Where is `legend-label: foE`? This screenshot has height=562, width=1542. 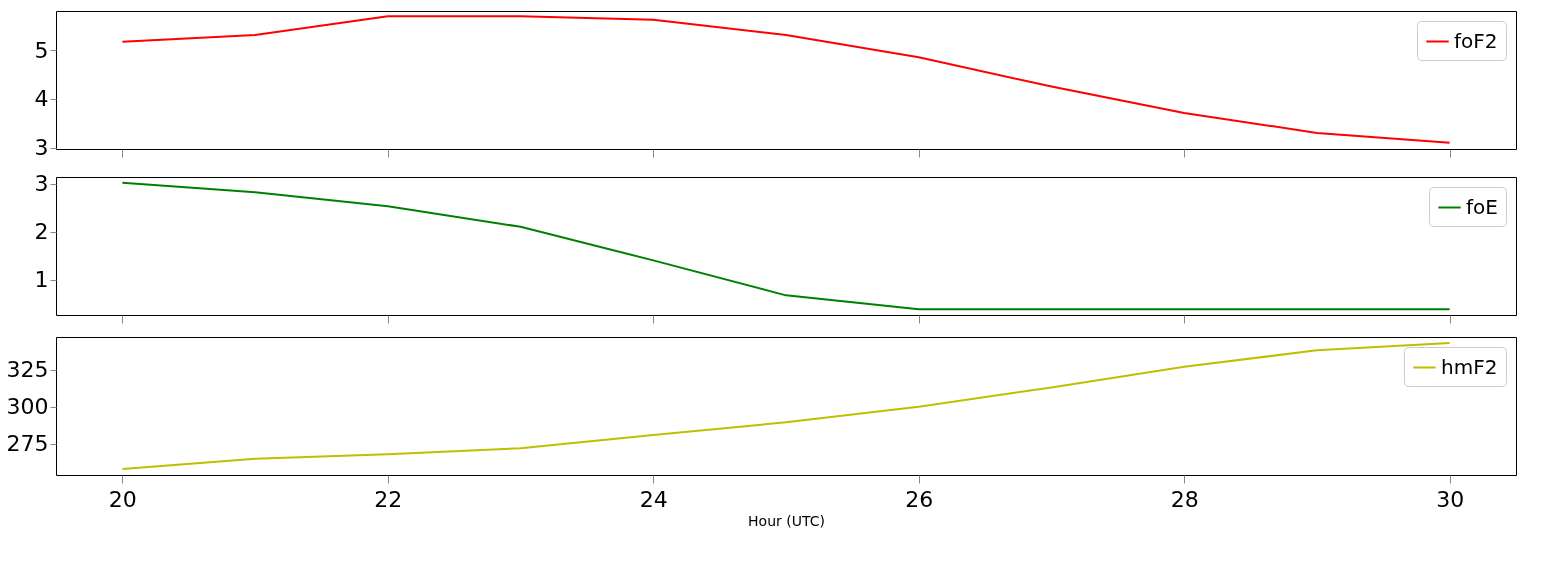 legend-label: foE is located at coordinates (1482, 206).